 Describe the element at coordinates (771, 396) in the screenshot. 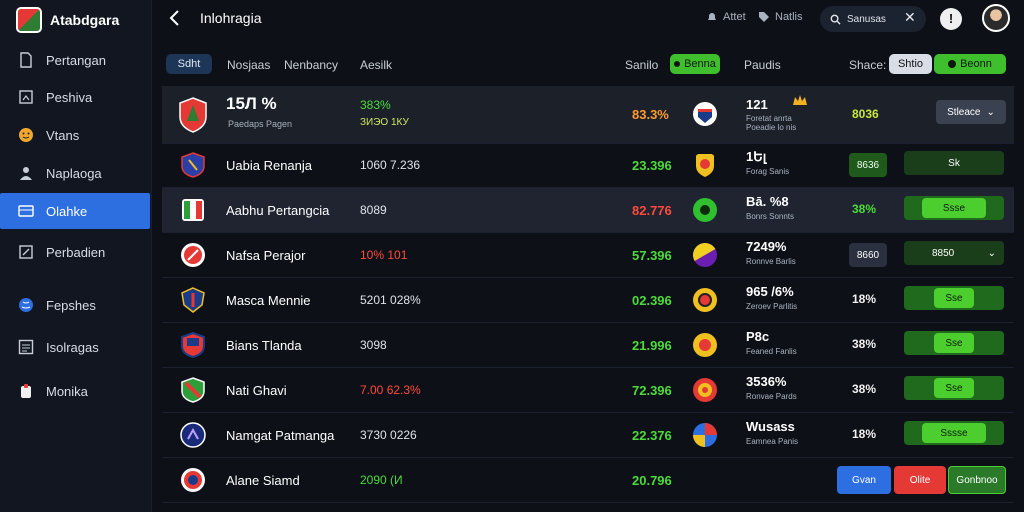

I see `opponent-subtitle: Ronvae Pards` at that location.